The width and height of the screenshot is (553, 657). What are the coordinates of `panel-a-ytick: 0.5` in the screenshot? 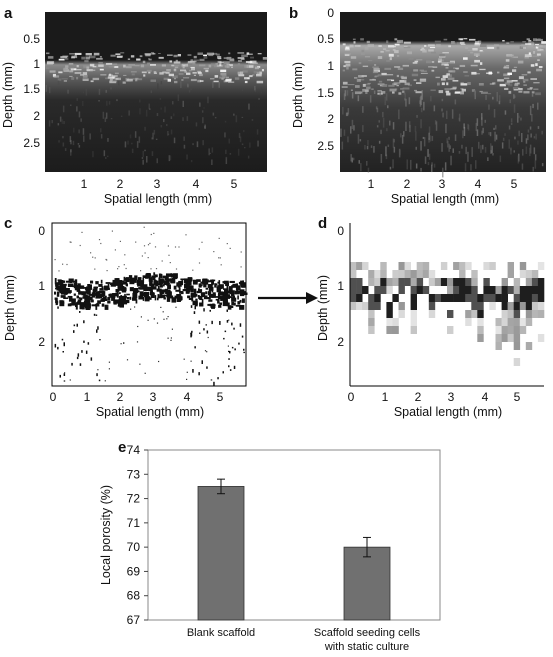 It's located at (31, 39).